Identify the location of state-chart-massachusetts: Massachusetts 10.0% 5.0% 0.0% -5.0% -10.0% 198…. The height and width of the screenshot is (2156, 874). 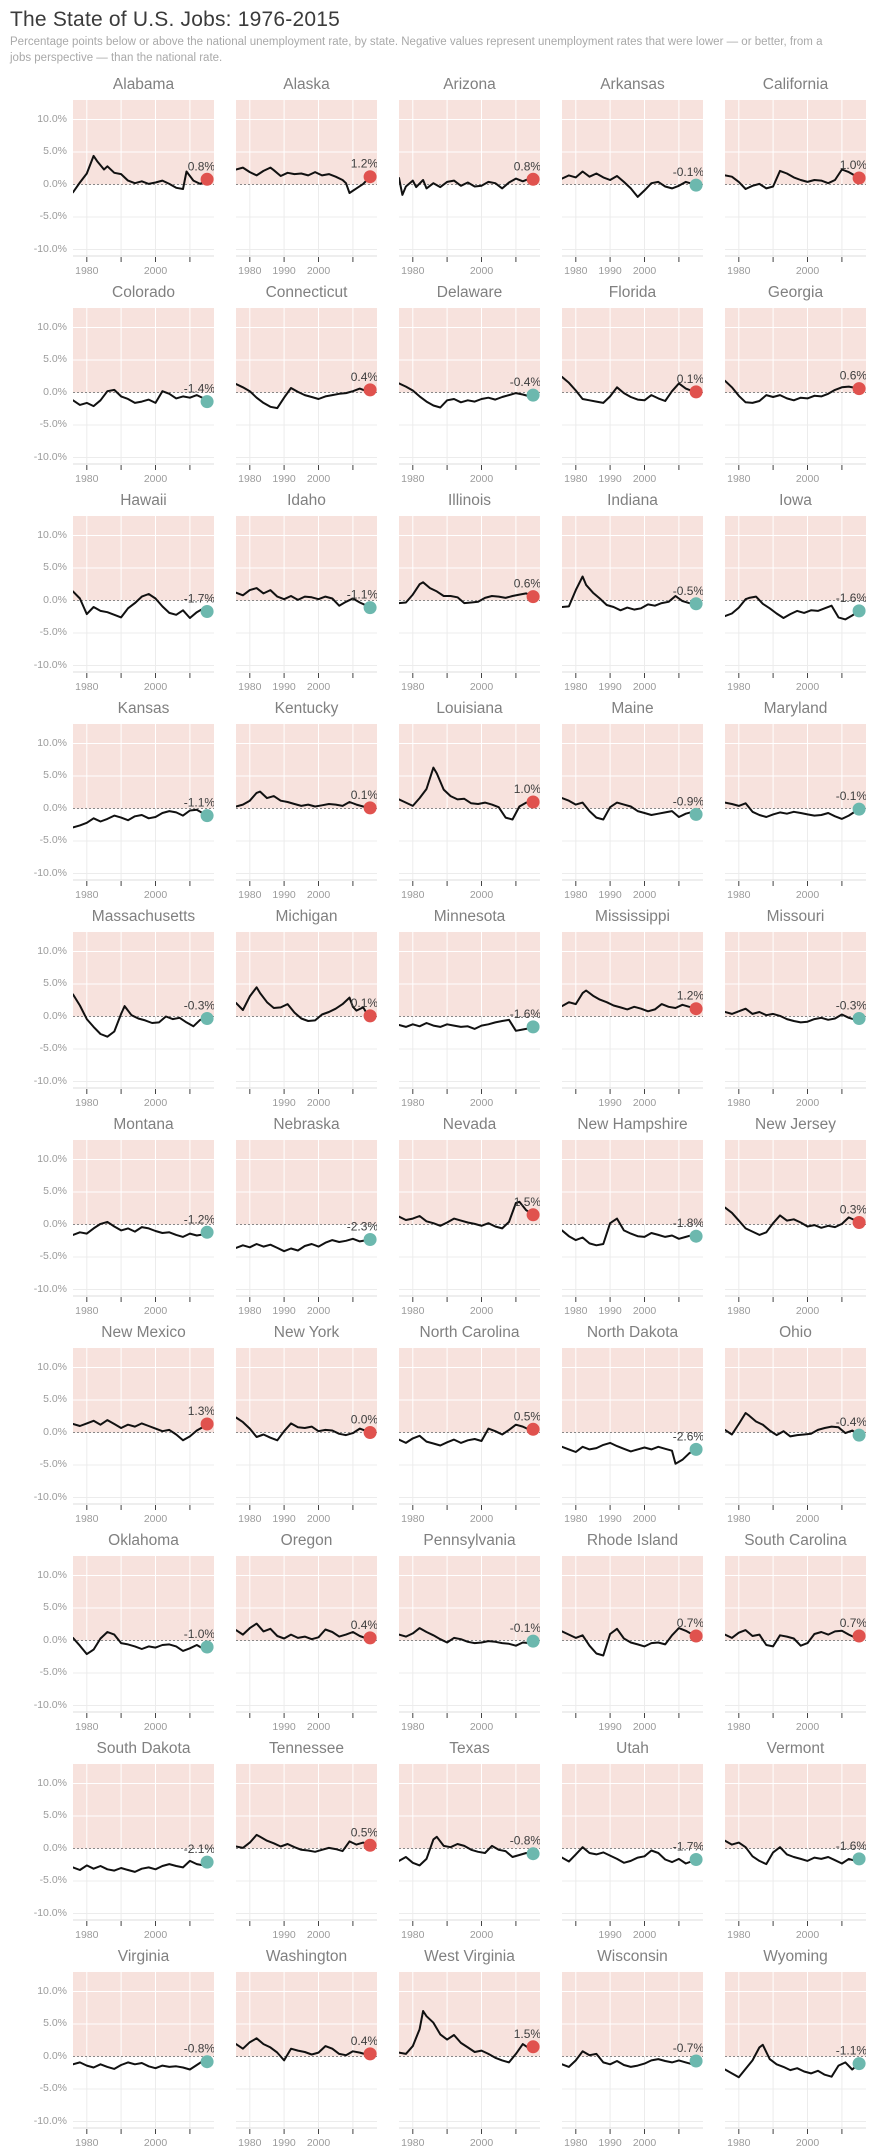
(124, 1009).